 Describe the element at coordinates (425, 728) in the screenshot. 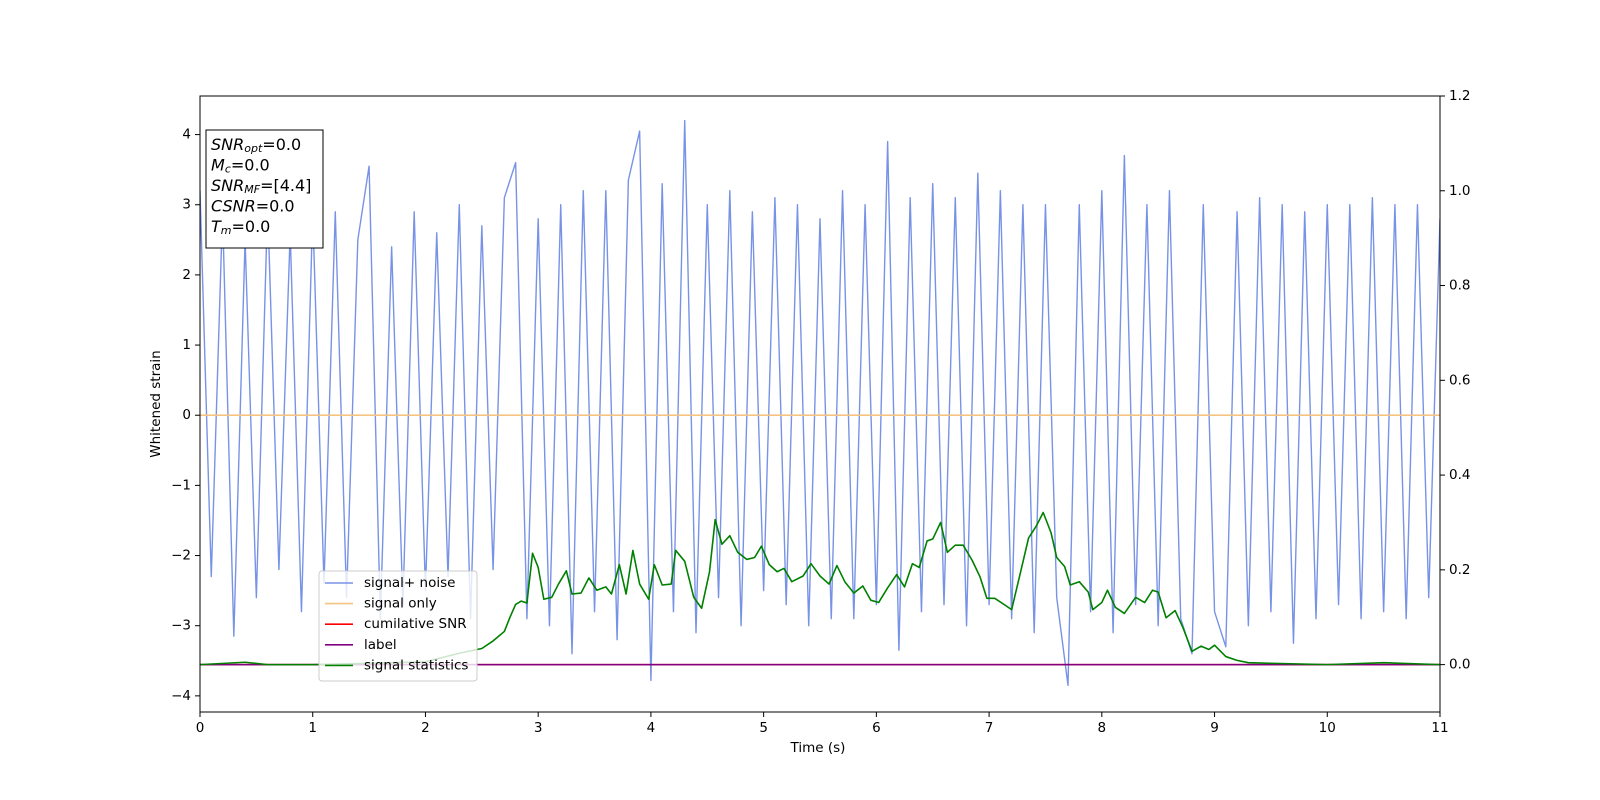

I see `x-tick-label: 2` at that location.